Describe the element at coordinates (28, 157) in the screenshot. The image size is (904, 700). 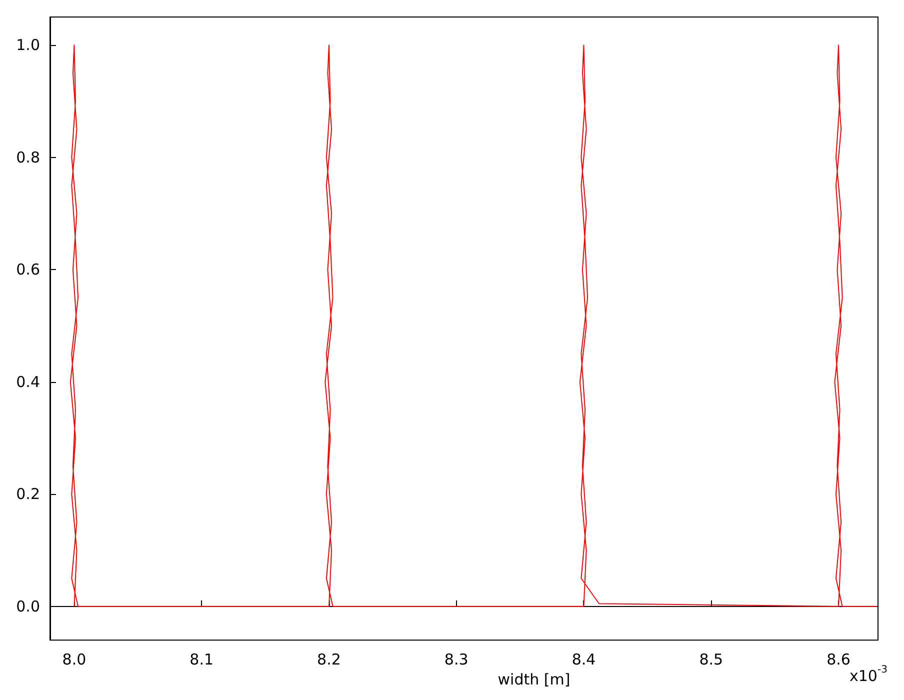
I see `y-tick-label: 0.8` at that location.